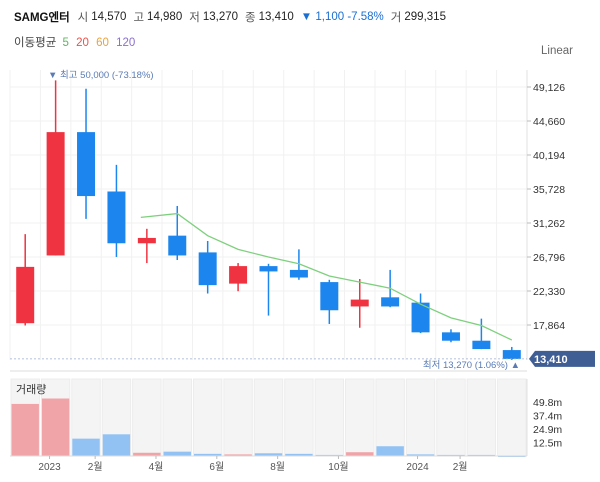 This screenshot has height=482, width=600. What do you see at coordinates (549, 224) in the screenshot?
I see `price-tick-label: 31,262` at bounding box center [549, 224].